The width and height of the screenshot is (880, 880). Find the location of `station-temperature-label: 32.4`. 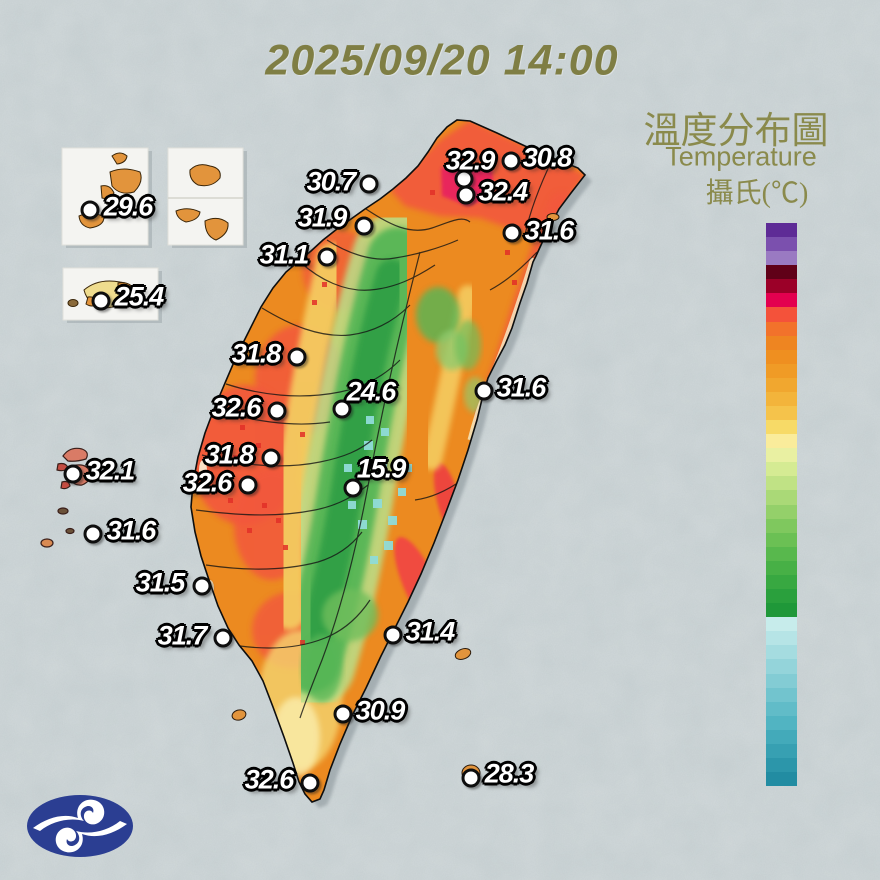

station-temperature-label: 32.4 is located at coordinates (503, 191).